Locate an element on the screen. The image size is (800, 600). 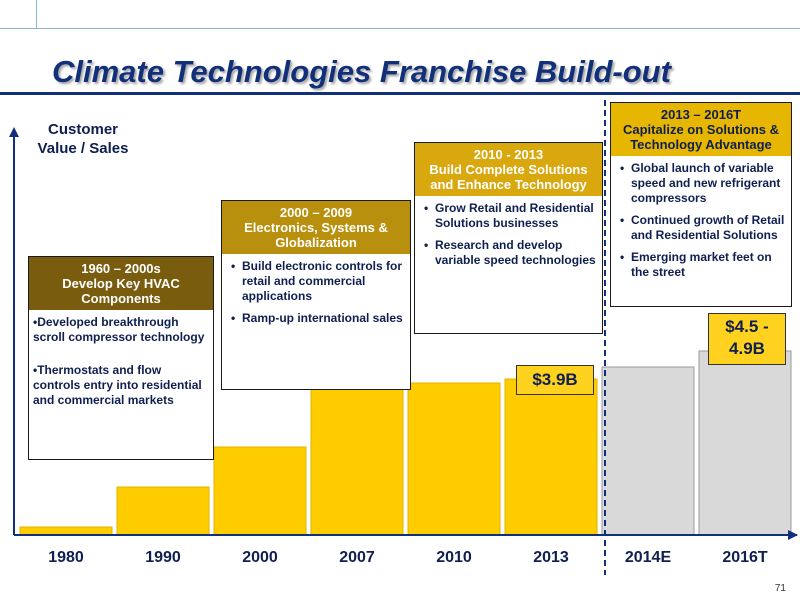
callout-2013-text: $3.9B is located at coordinates (555, 379).